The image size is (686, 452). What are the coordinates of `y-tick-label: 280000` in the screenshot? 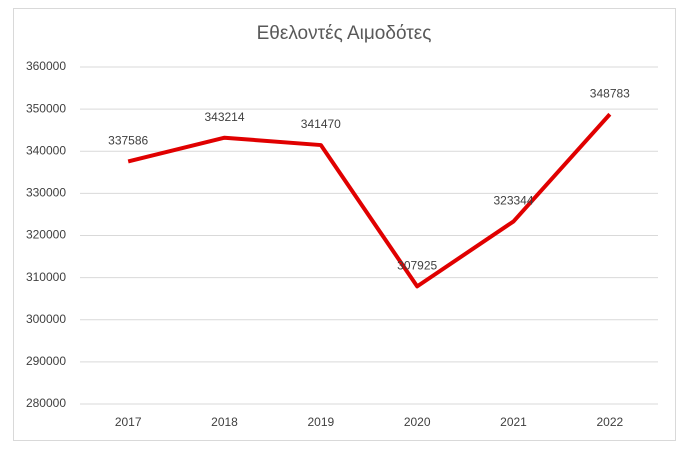 It's located at (46, 403).